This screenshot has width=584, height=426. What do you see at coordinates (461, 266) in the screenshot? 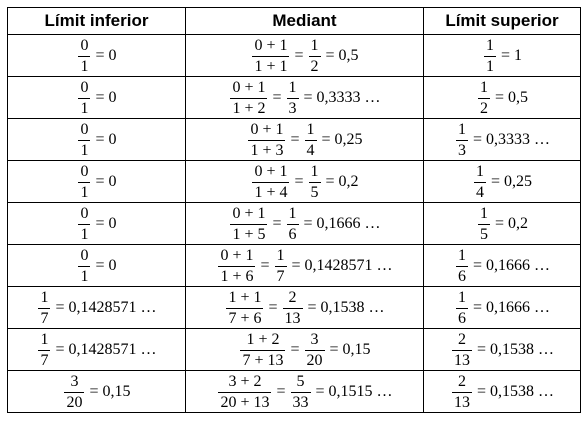
I see `upper-limit-fraction: 1 6` at bounding box center [461, 266].